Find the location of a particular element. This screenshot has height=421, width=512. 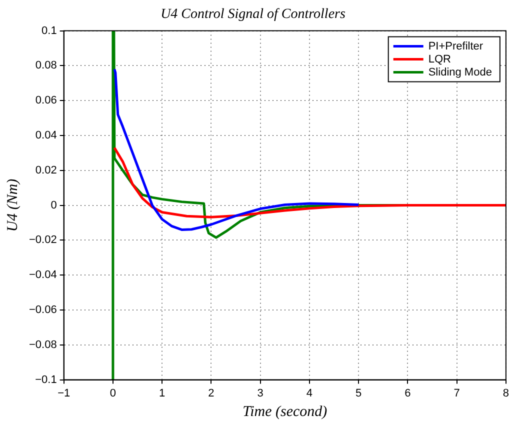

y-tick-label: −0.04 is located at coordinates (42, 275).